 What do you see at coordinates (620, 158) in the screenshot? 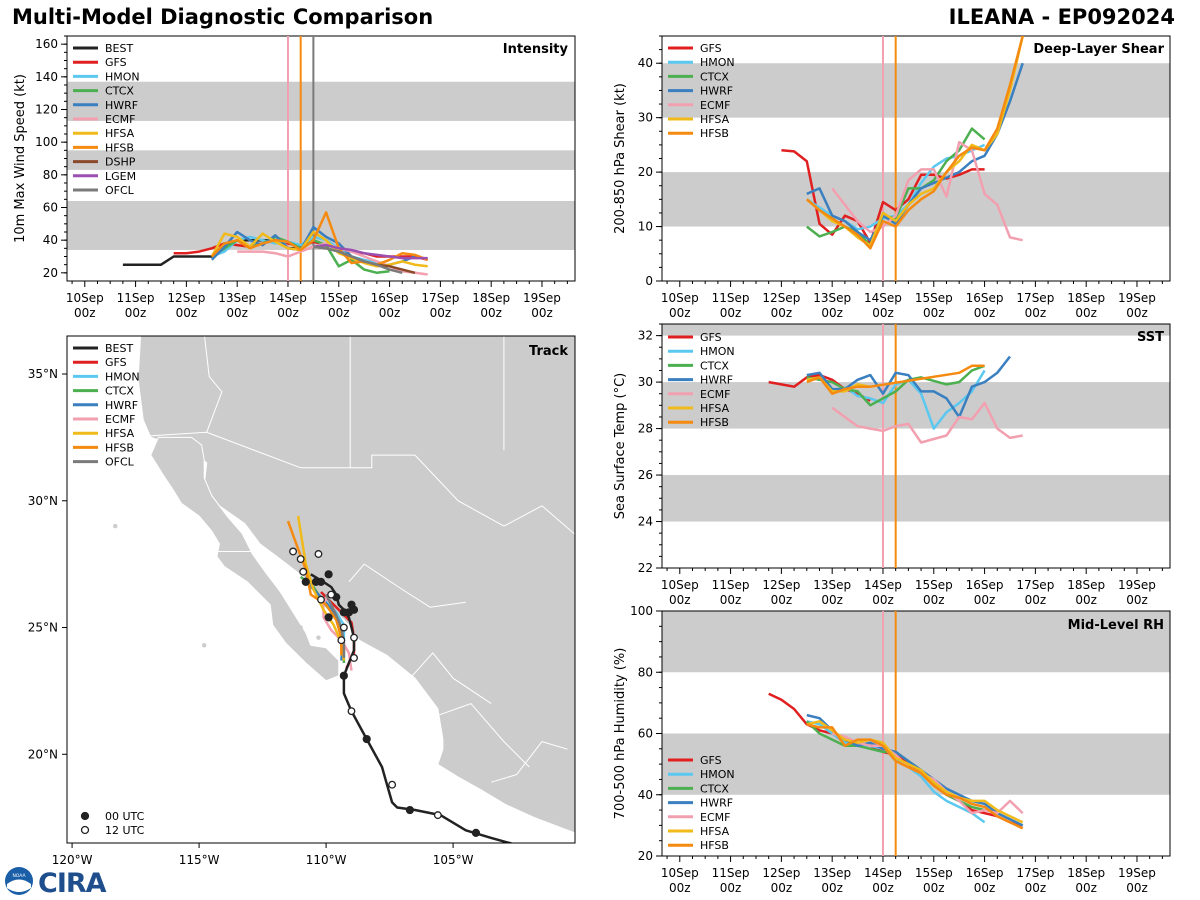
I see `shear-ylabel: 200-850 hPa Shear (kt)` at bounding box center [620, 158].